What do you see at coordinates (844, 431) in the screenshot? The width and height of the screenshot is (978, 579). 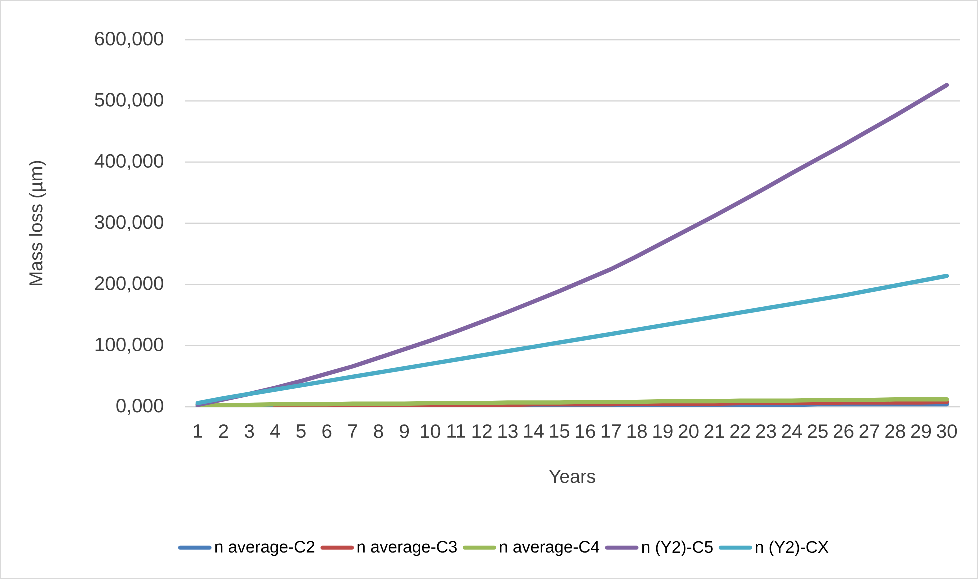 I see `x-tick-label: 26` at bounding box center [844, 431].